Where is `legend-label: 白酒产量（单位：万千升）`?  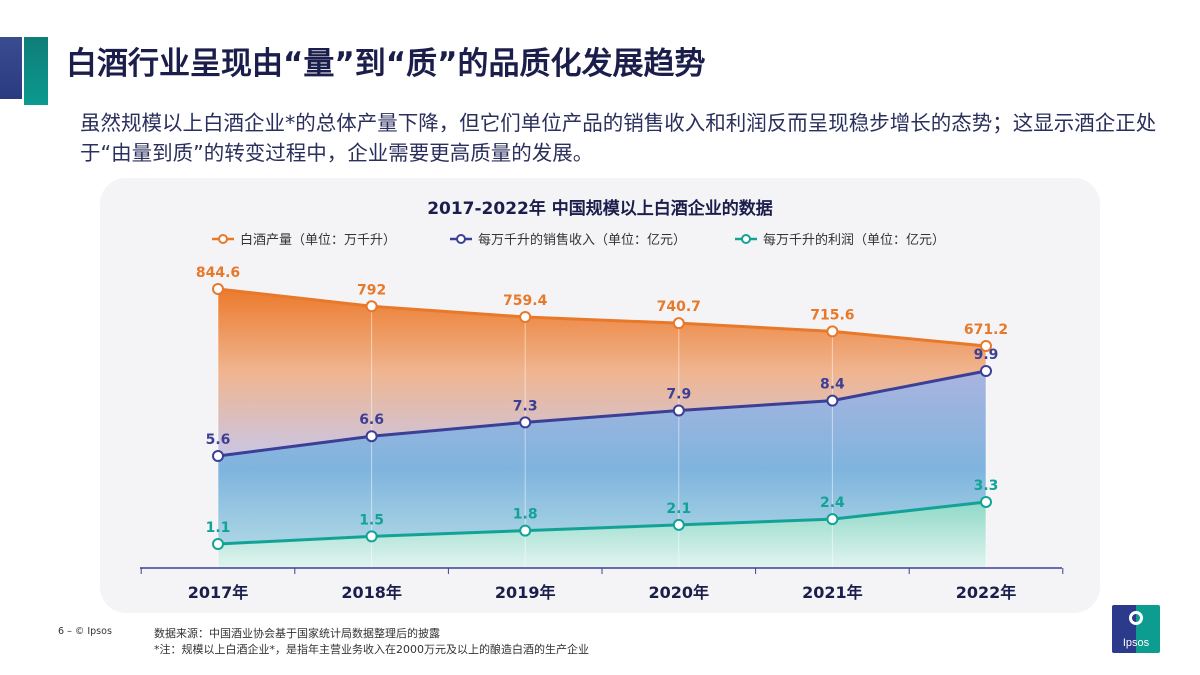 legend-label: 白酒产量（单位：万千升） is located at coordinates (318, 240).